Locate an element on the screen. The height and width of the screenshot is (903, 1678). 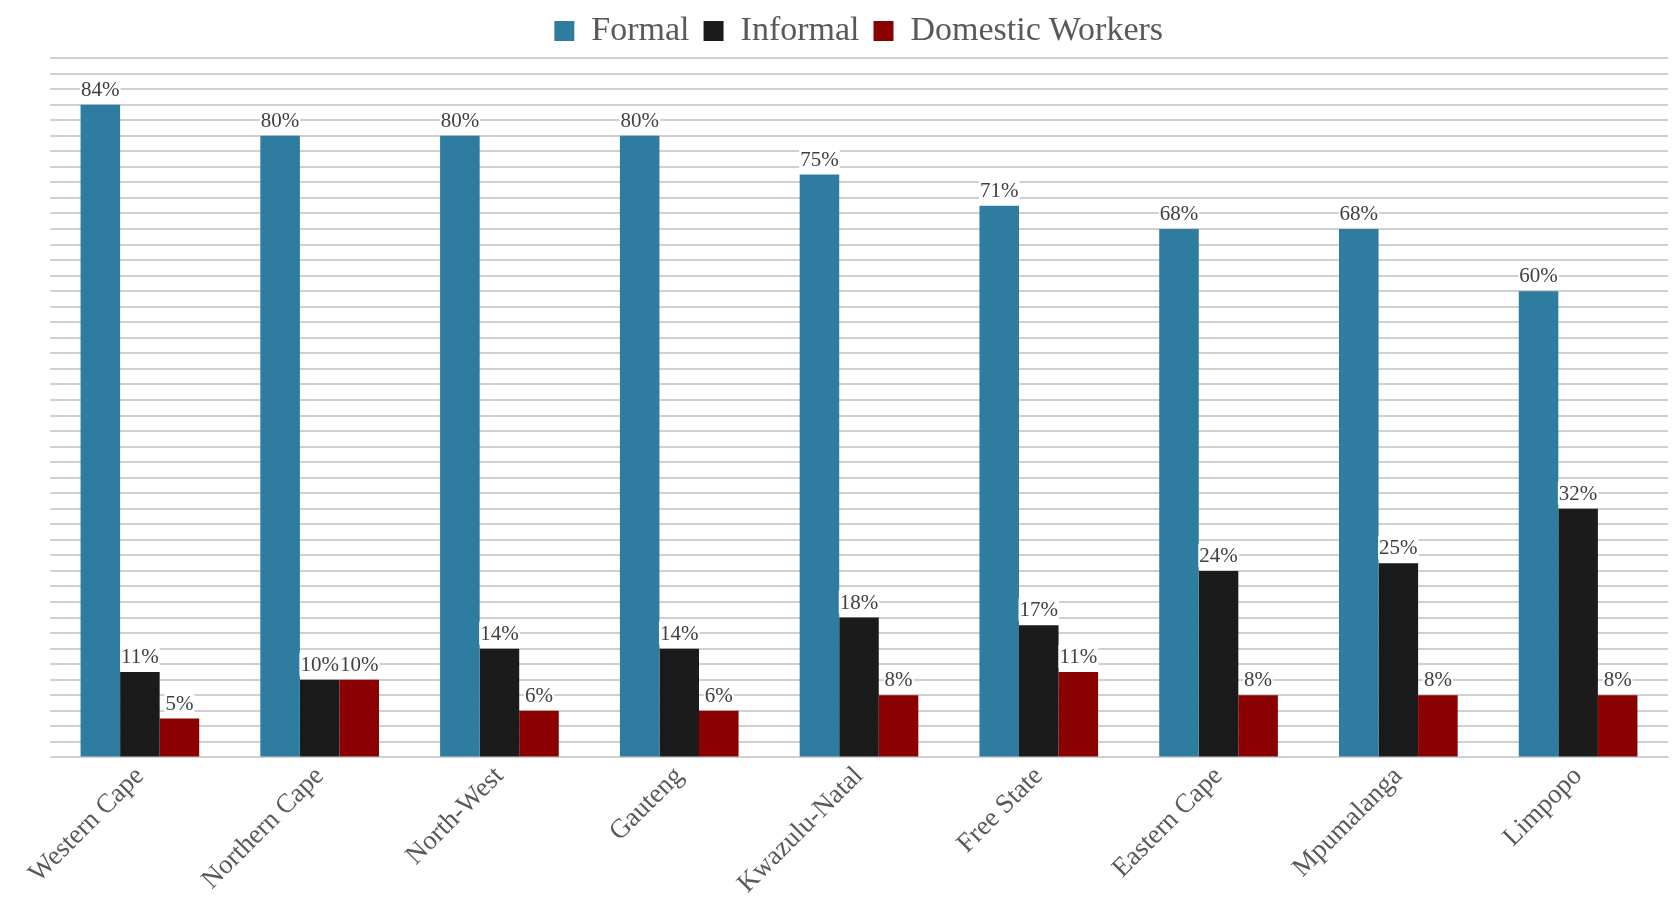
data-label: 18% is located at coordinates (859, 601).